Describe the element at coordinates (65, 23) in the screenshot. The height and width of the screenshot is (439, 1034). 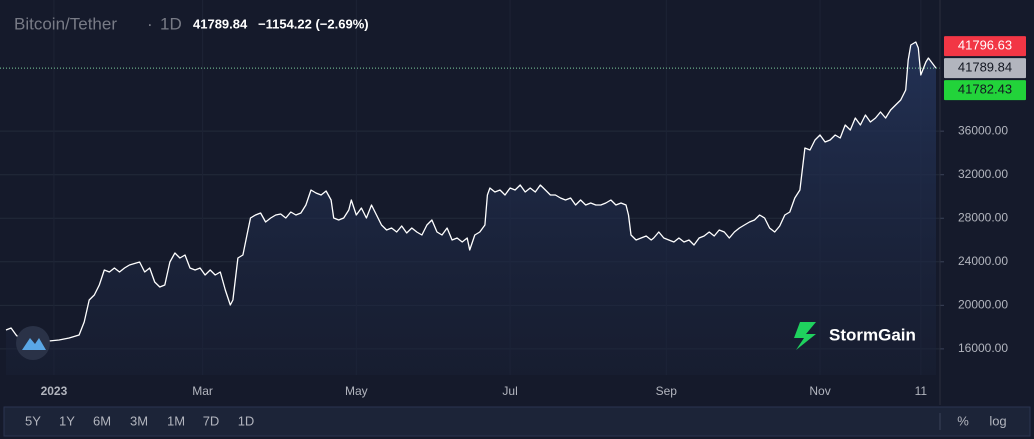
I see `symbol: Bitcoin/Tether` at that location.